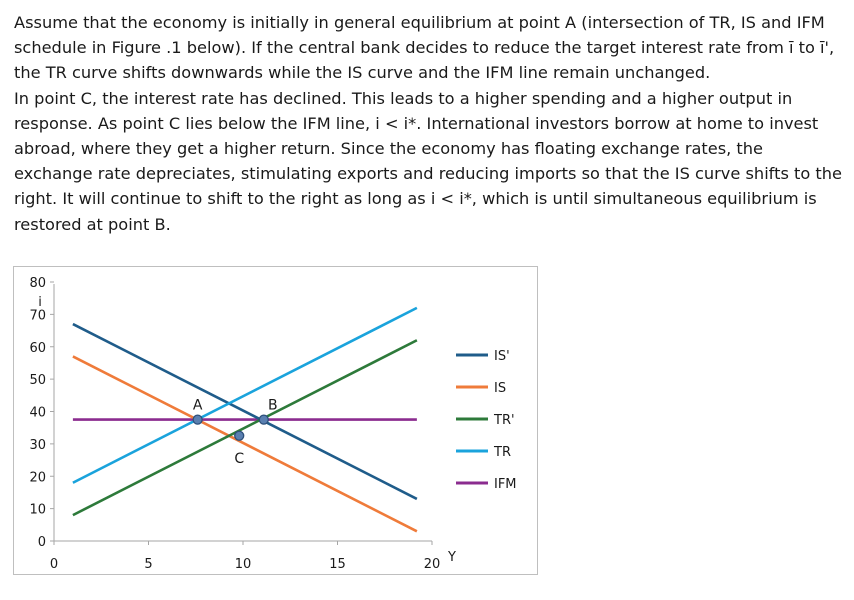 This screenshot has width=854, height=600. Describe the element at coordinates (502, 452) in the screenshot. I see `legend-entry-label: TR` at that location.